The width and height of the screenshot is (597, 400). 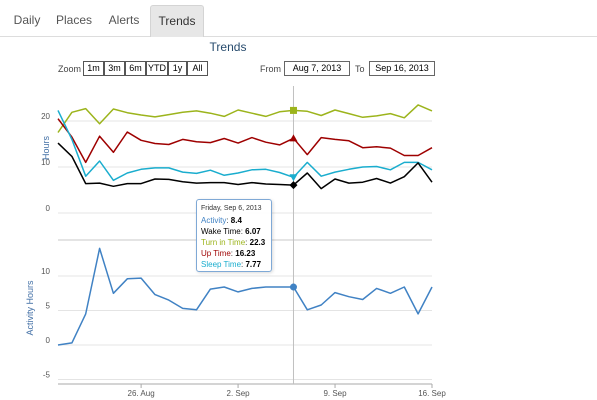 I want to click on y-axis-title-hours: Hours, so click(x=46, y=148).